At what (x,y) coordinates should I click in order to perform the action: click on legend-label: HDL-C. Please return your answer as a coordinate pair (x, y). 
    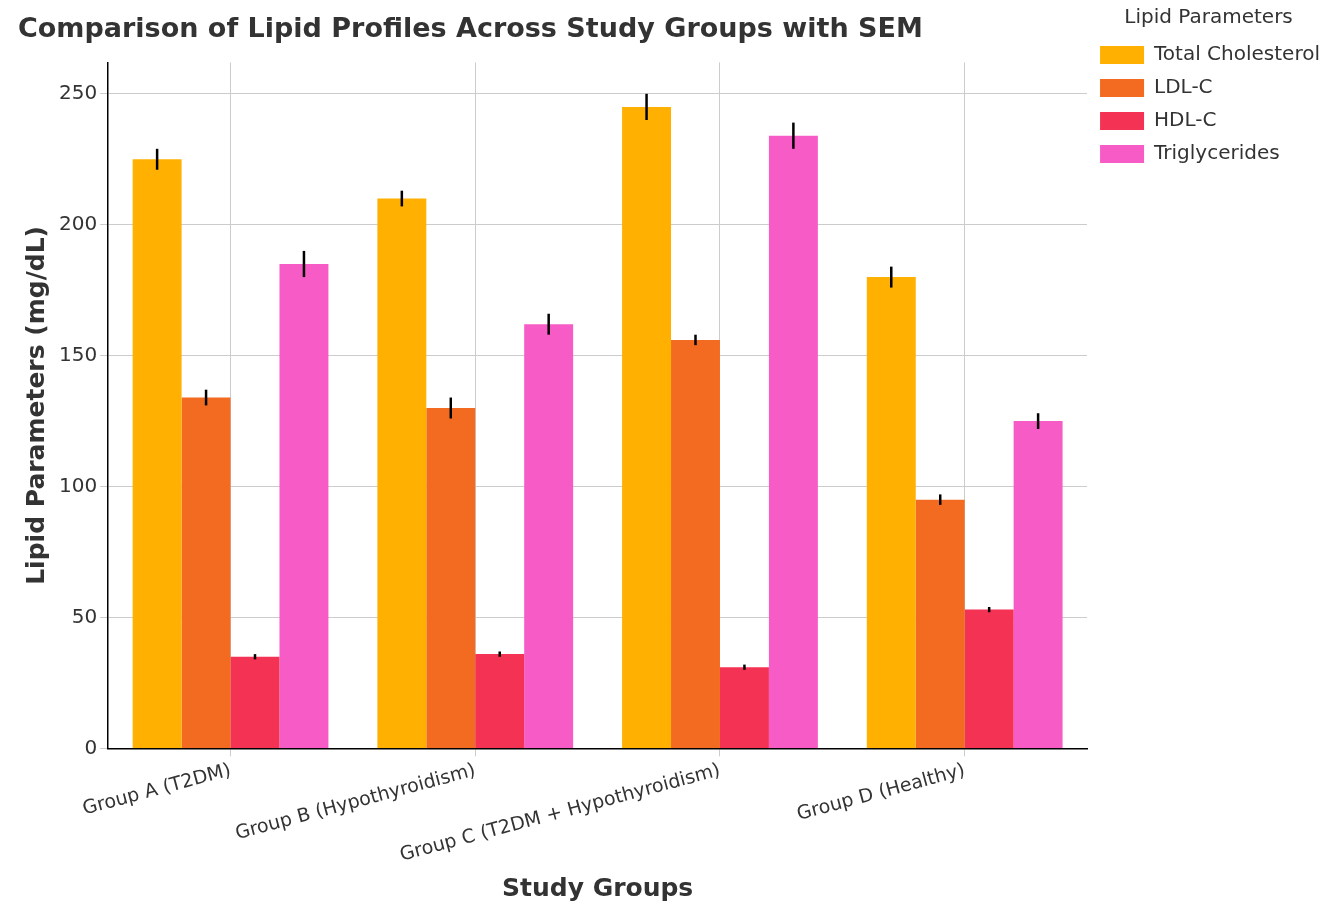
    Looking at the image, I should click on (1185, 119).